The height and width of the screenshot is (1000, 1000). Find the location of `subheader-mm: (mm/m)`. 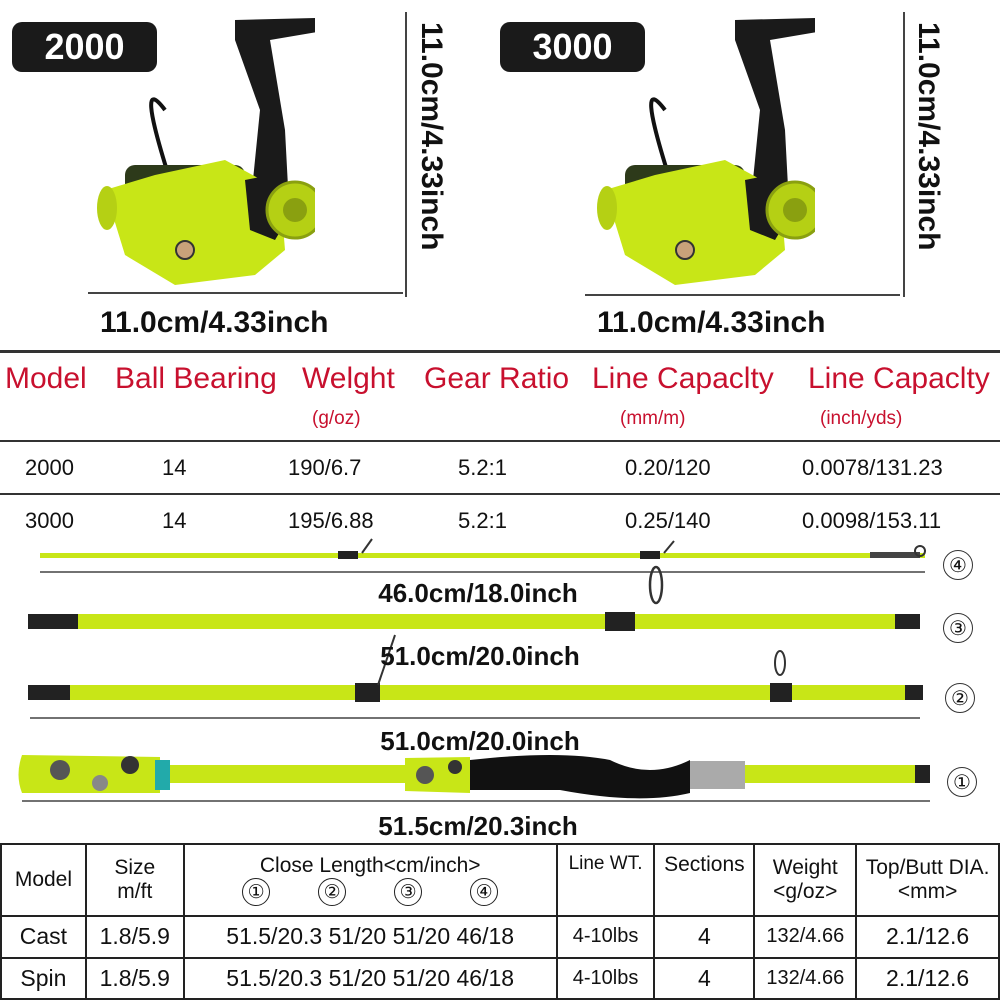

subheader-mm: (mm/m) is located at coordinates (653, 418).